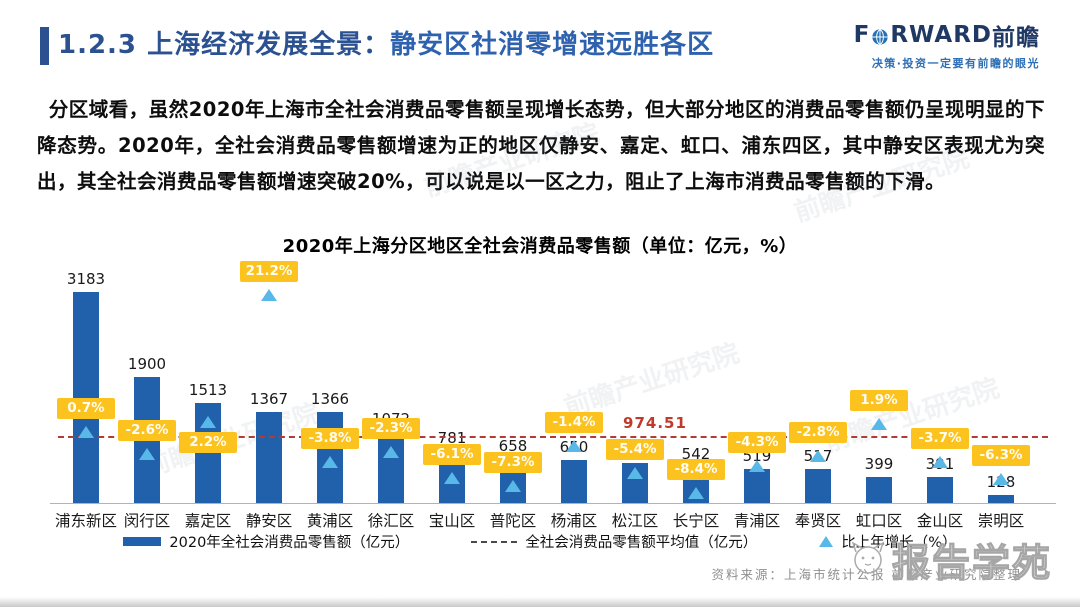 The width and height of the screenshot is (1080, 607). What do you see at coordinates (818, 521) in the screenshot?
I see `x-axis-label: 奉贤区` at bounding box center [818, 521].